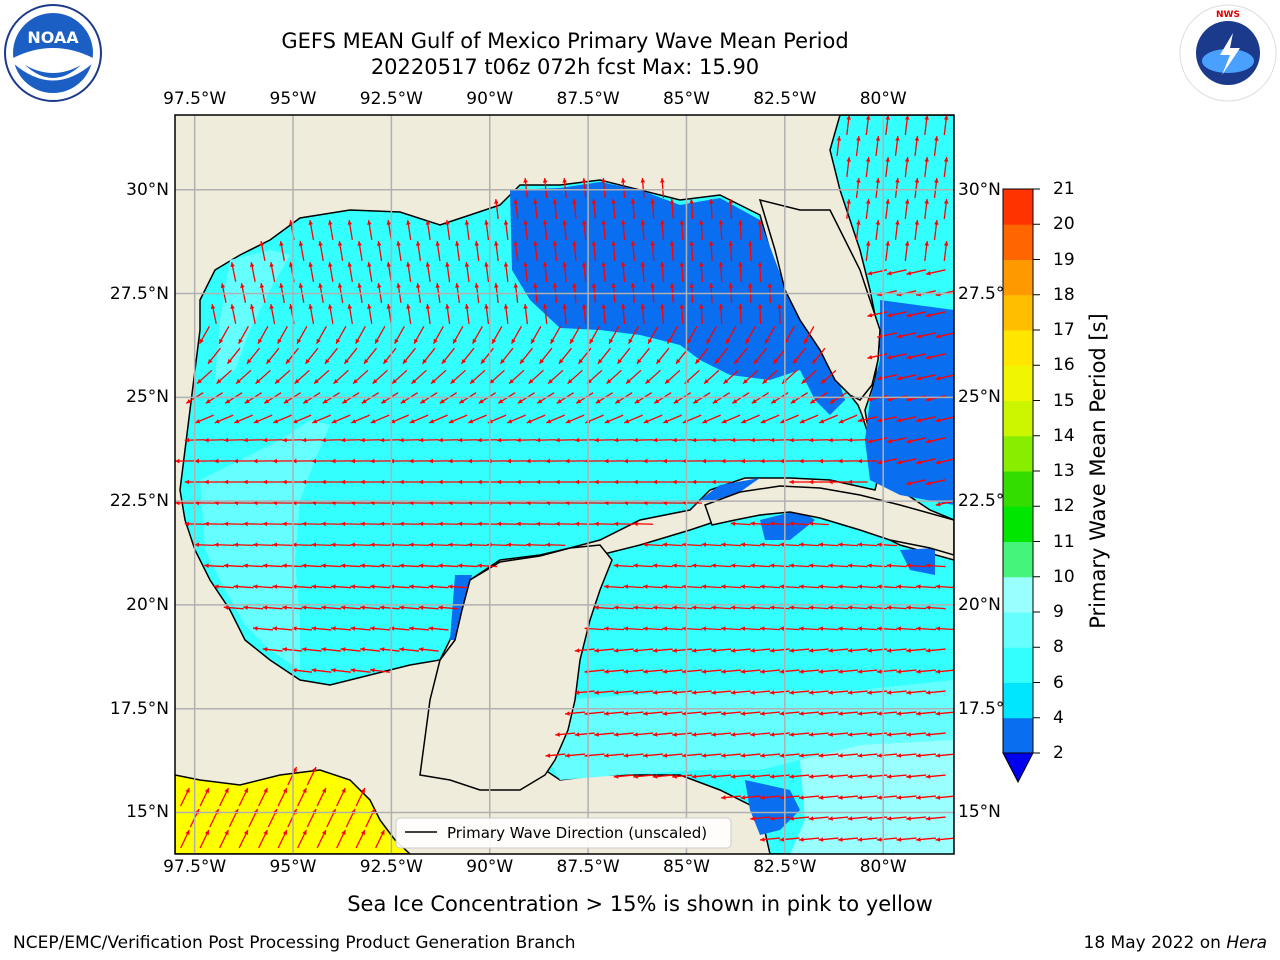 The image size is (1280, 960). What do you see at coordinates (1064, 330) in the screenshot?
I see `colorbar-tick-label: 17` at bounding box center [1064, 330].